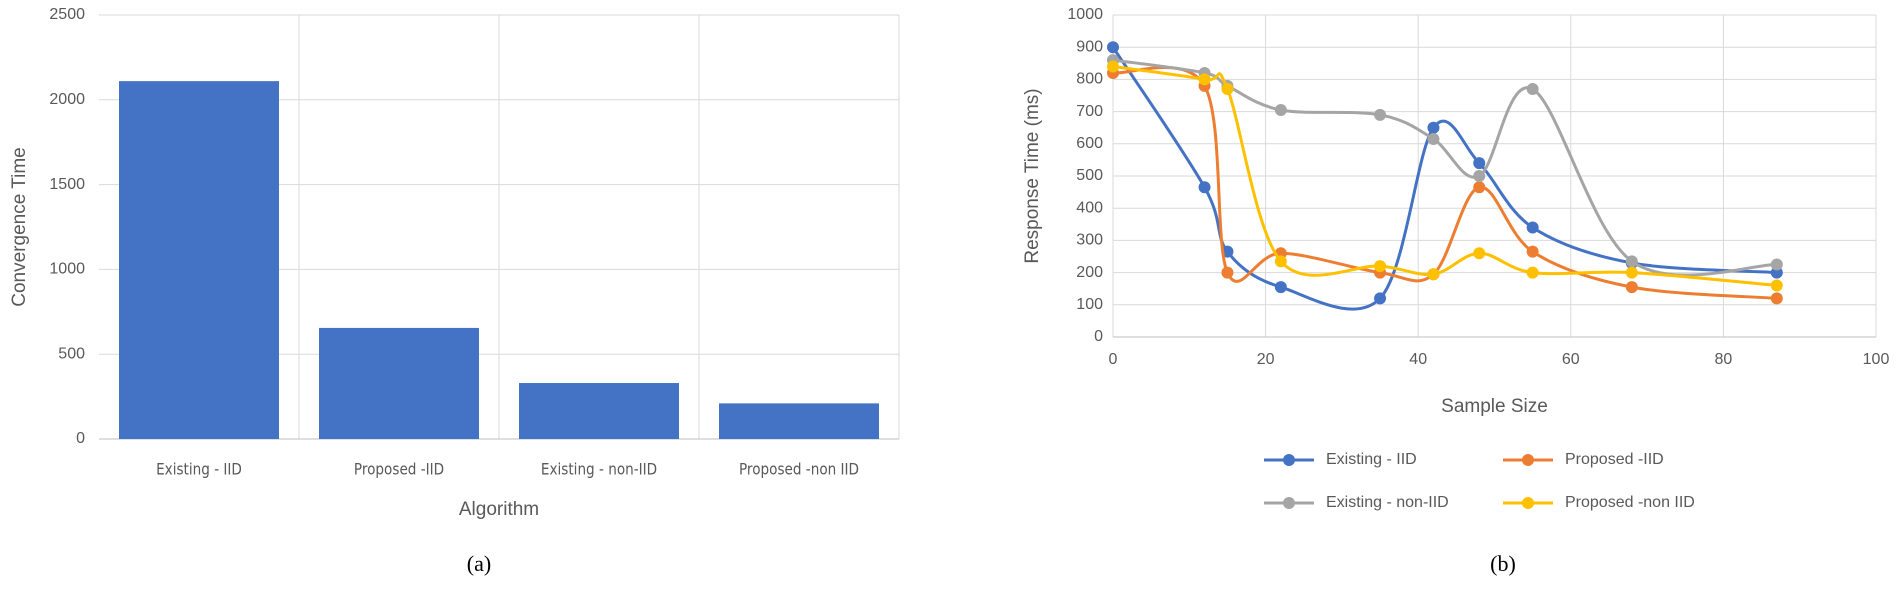  I want to click on legend-label: Proposed -non IID, so click(1630, 502).